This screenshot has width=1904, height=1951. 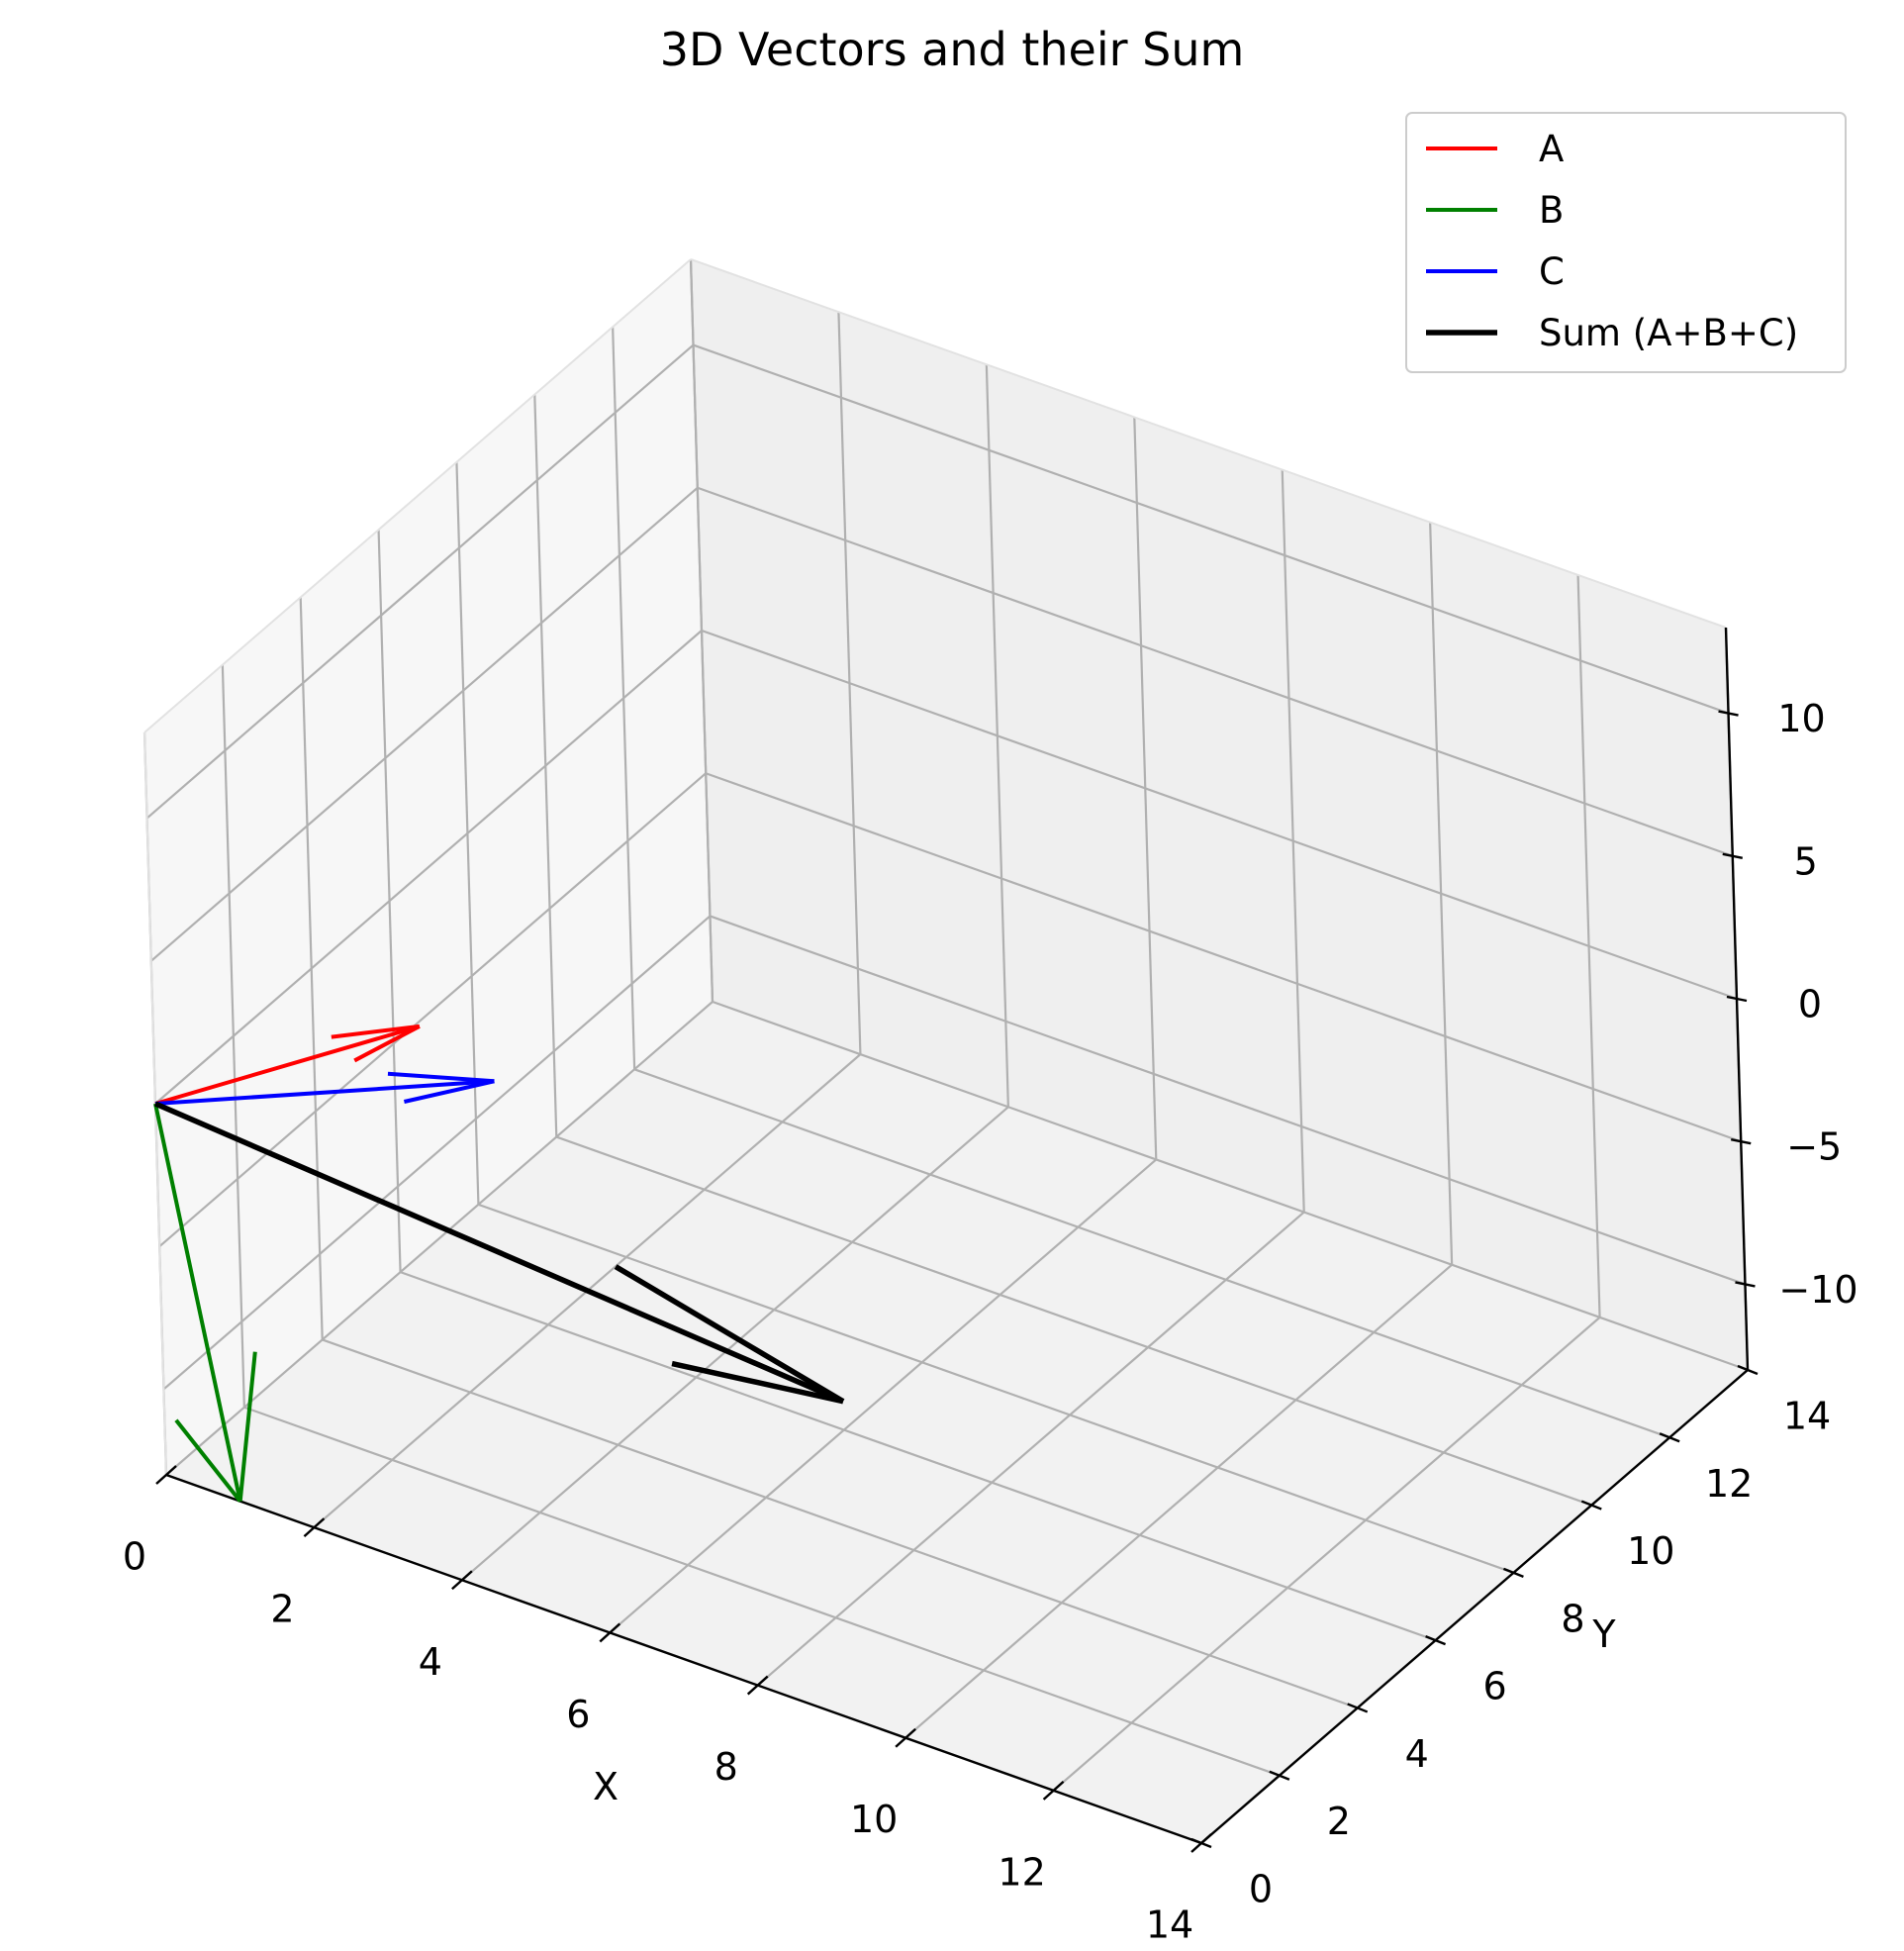 I want to click on x-axis-label: X, so click(x=606, y=1786).